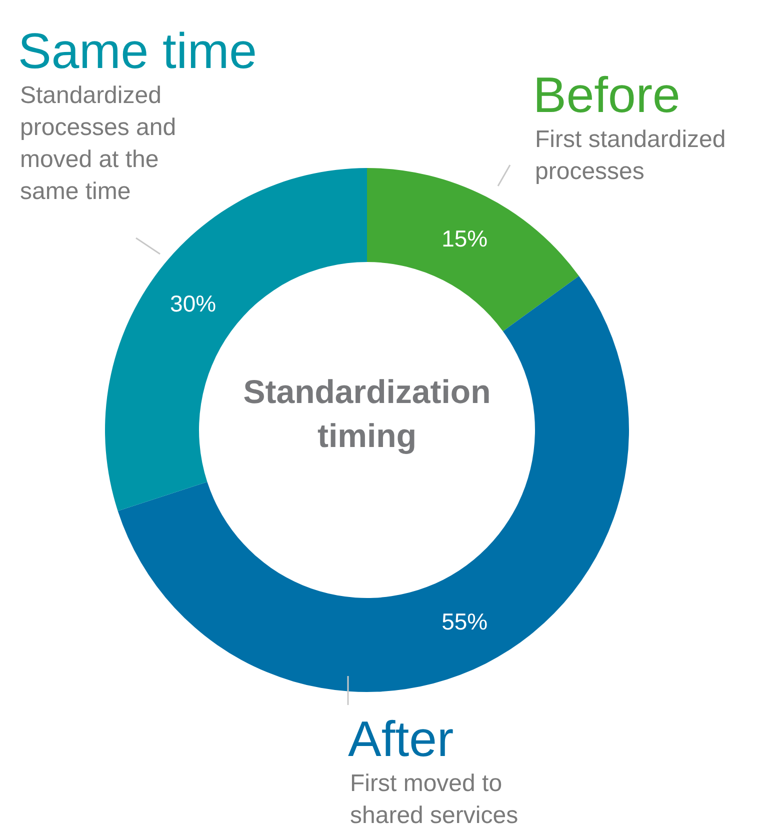 The image size is (762, 839). I want to click on text: Standardization timing, so click(367, 414).